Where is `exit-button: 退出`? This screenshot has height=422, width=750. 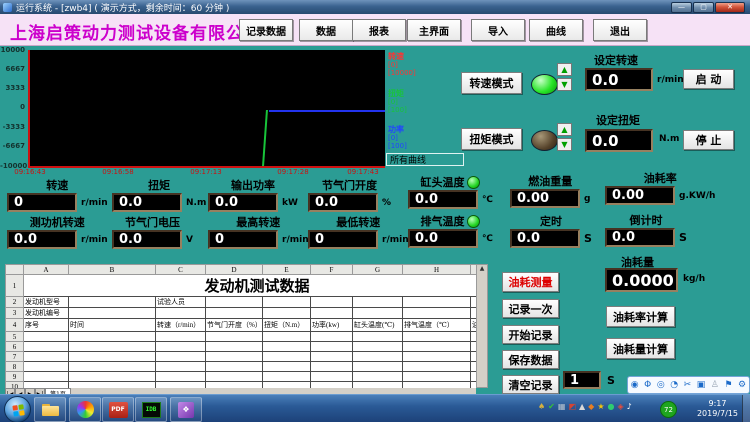 exit-button: 退出 is located at coordinates (620, 30).